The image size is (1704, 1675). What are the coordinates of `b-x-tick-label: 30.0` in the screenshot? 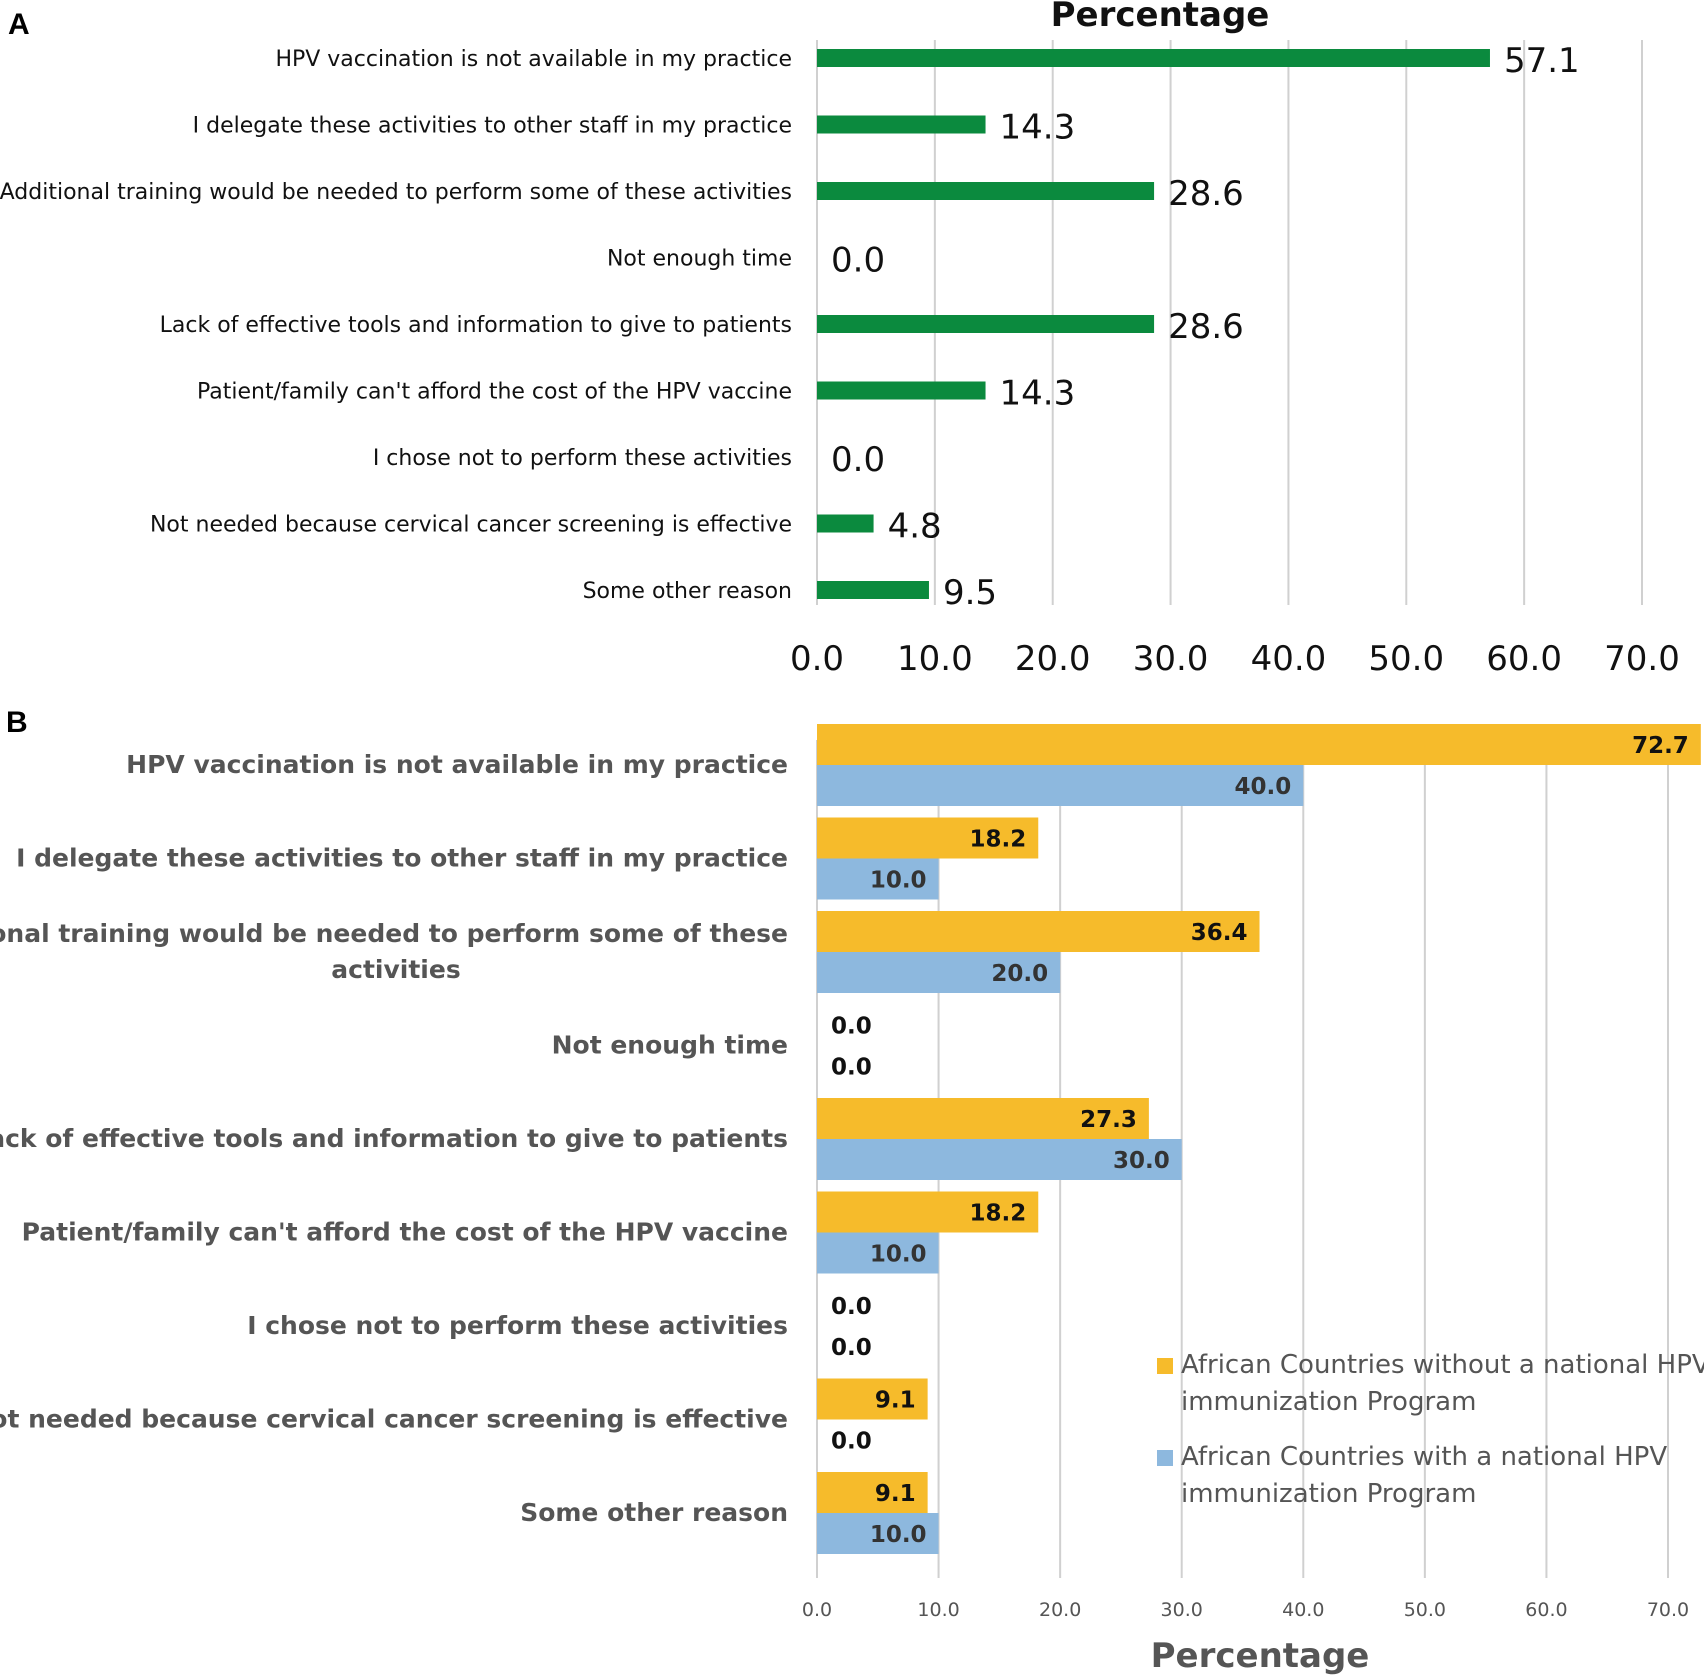 It's located at (1182, 1610).